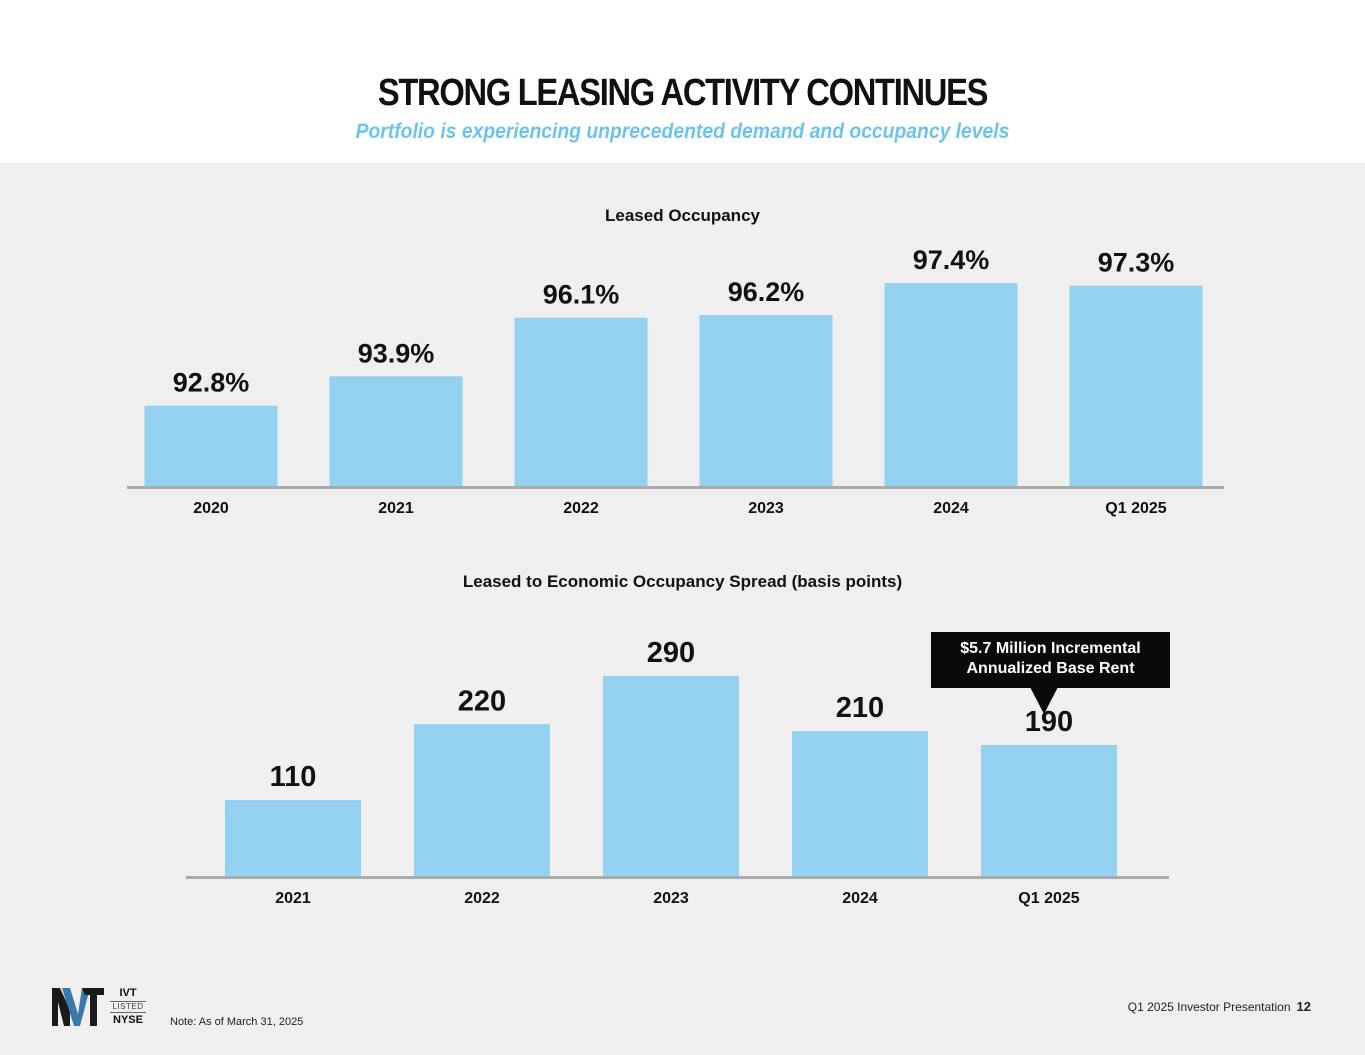 Image resolution: width=1365 pixels, height=1055 pixels. What do you see at coordinates (682, 215) in the screenshot?
I see `leased-occupancy-chart-title: Leased Occupancy` at bounding box center [682, 215].